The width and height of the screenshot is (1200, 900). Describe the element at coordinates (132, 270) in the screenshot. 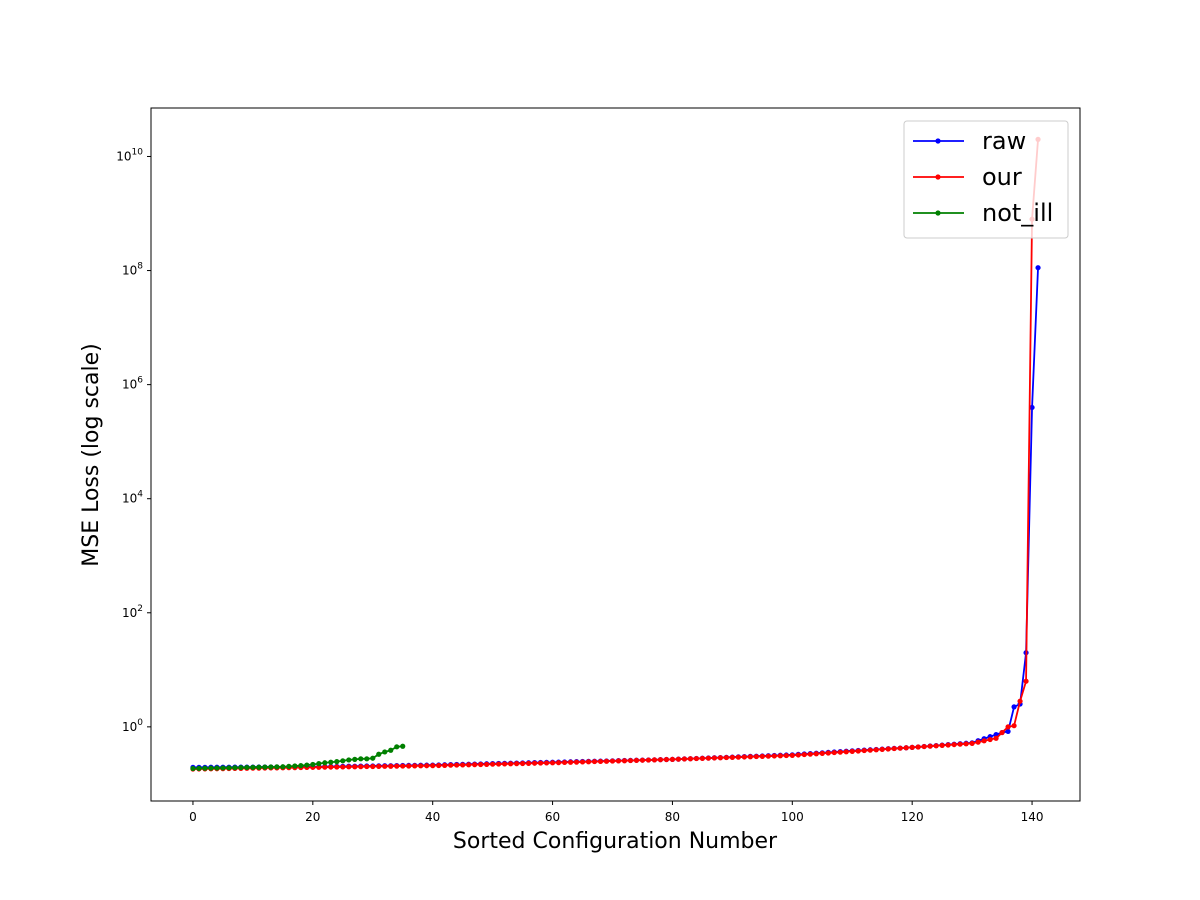

I see `y-tick-label: 10⁸` at that location.